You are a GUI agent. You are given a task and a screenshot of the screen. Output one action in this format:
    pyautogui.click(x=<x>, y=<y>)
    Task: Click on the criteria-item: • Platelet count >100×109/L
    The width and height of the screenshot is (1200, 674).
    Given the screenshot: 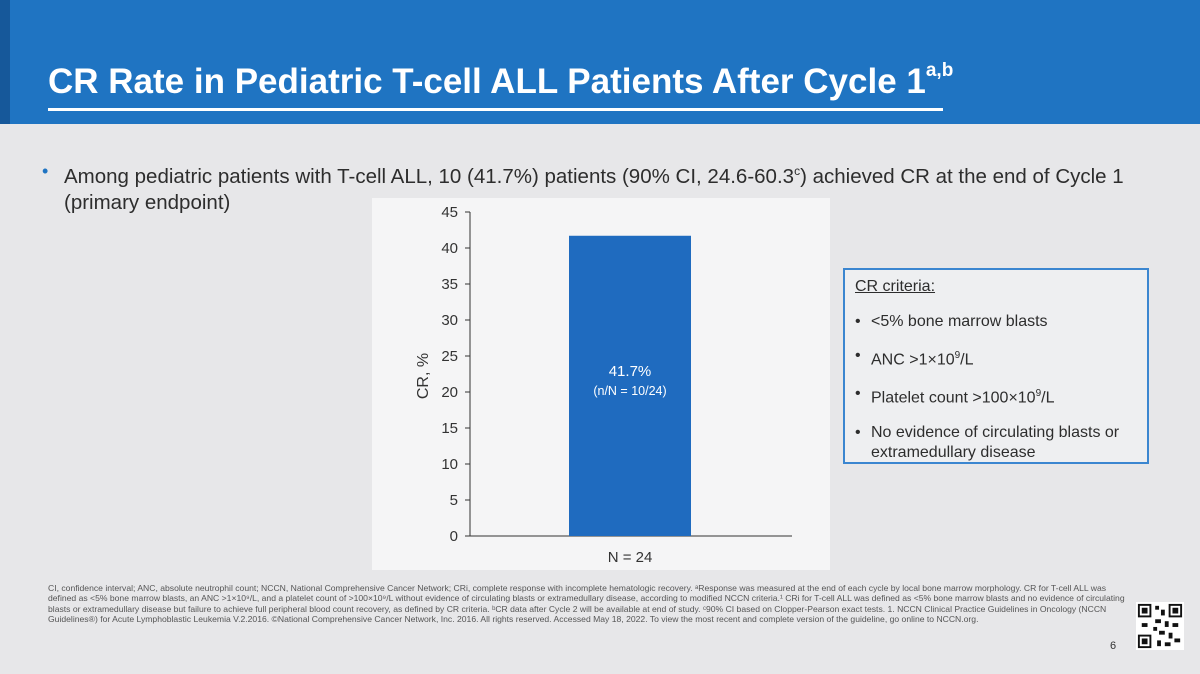 What is the action you would take?
    pyautogui.click(x=995, y=396)
    